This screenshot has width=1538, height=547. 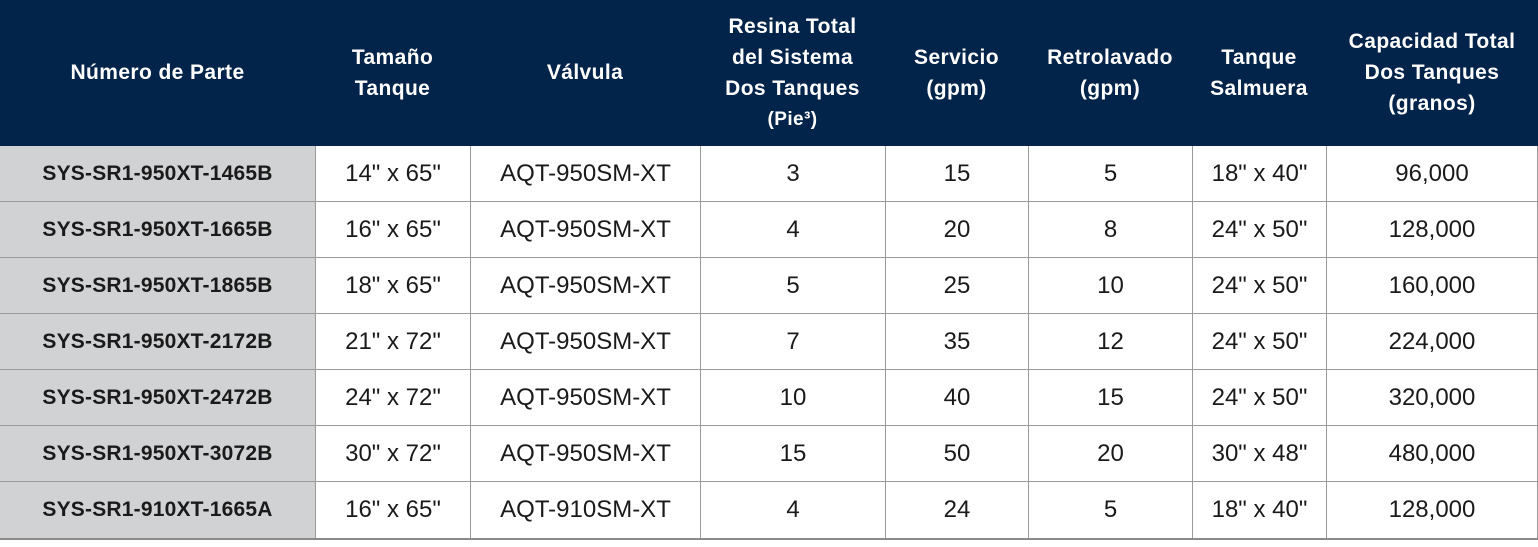 I want to click on header-text: Capacidad Total, so click(x=1432, y=41).